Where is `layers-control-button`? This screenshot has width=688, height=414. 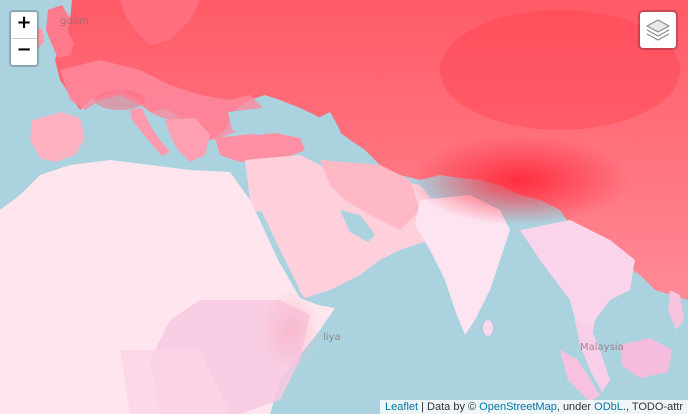
layers-control-button is located at coordinates (658, 30).